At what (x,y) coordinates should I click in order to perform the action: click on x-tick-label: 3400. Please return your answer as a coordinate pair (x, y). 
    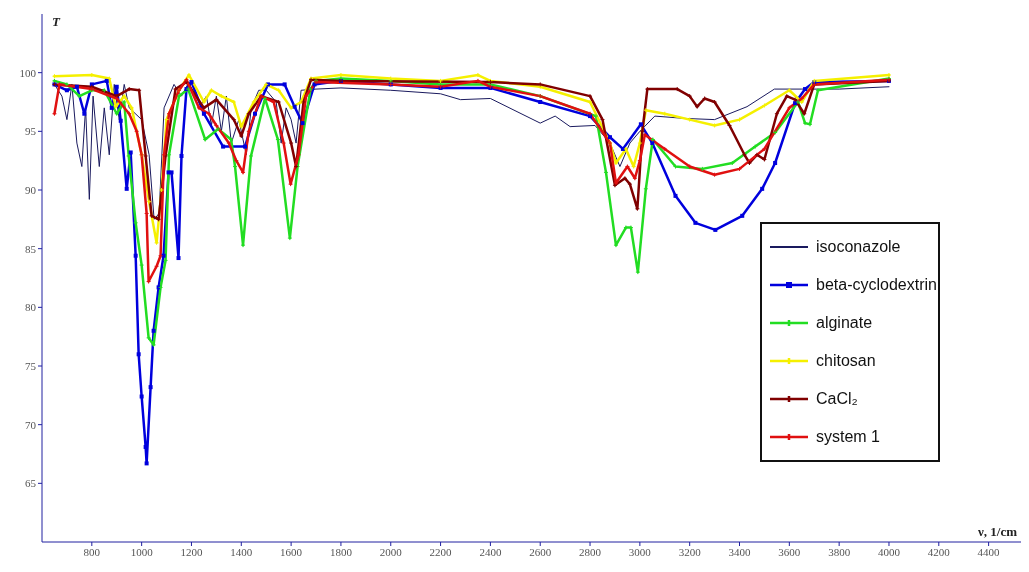
    Looking at the image, I should click on (740, 551).